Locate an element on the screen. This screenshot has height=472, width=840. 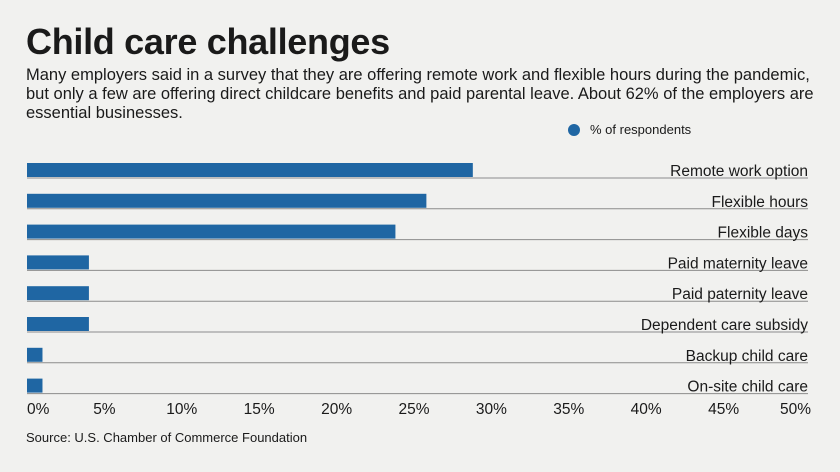
x-tick-label: 10% is located at coordinates (181, 409).